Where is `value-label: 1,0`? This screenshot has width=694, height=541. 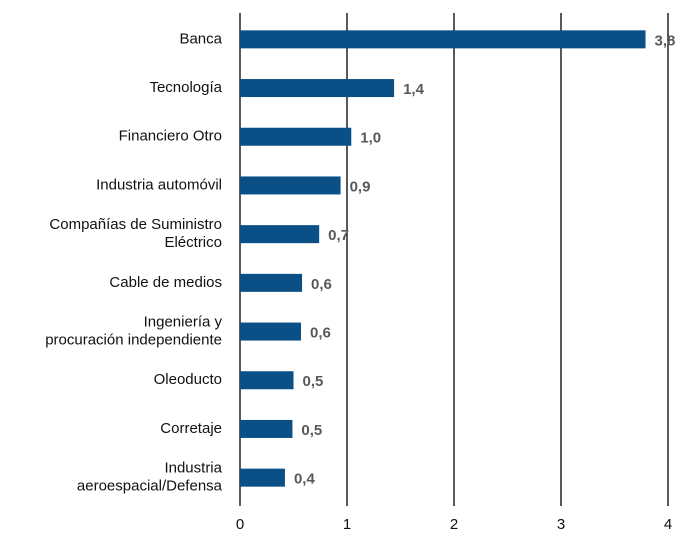
value-label: 1,0 is located at coordinates (370, 138).